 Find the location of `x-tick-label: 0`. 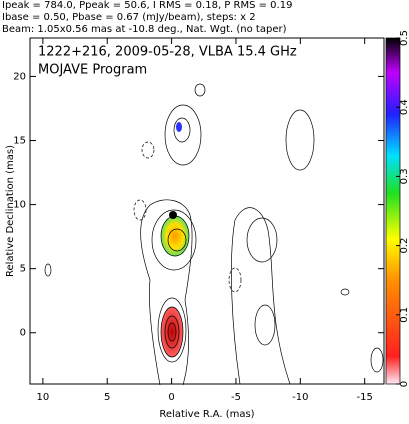

x-tick-label: 0 is located at coordinates (171, 397).